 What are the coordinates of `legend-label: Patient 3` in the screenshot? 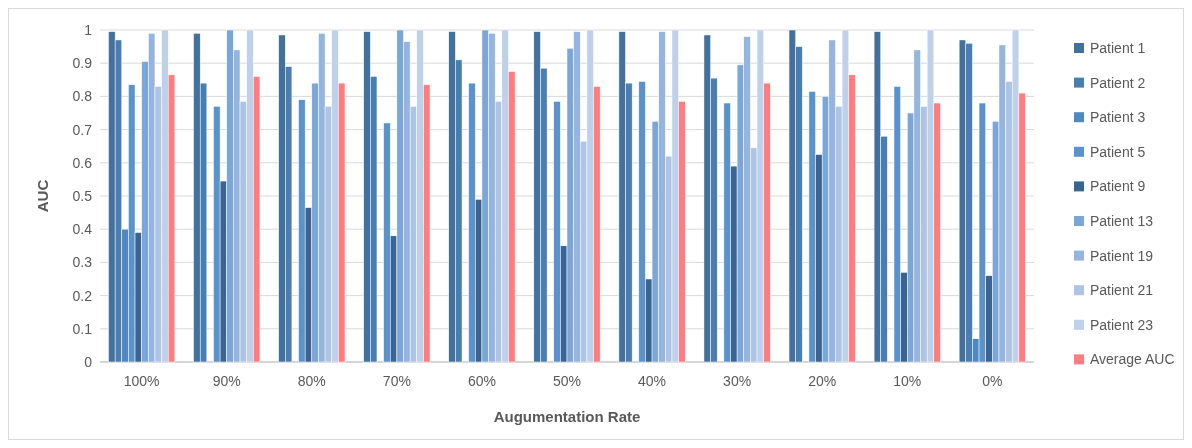 It's located at (1118, 117).